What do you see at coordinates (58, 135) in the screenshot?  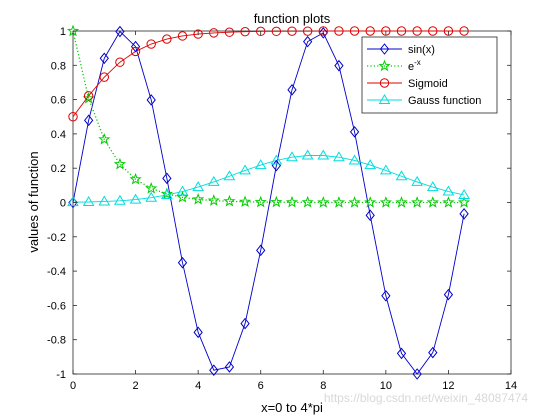 I see `y-tick-label: 0.4` at bounding box center [58, 135].